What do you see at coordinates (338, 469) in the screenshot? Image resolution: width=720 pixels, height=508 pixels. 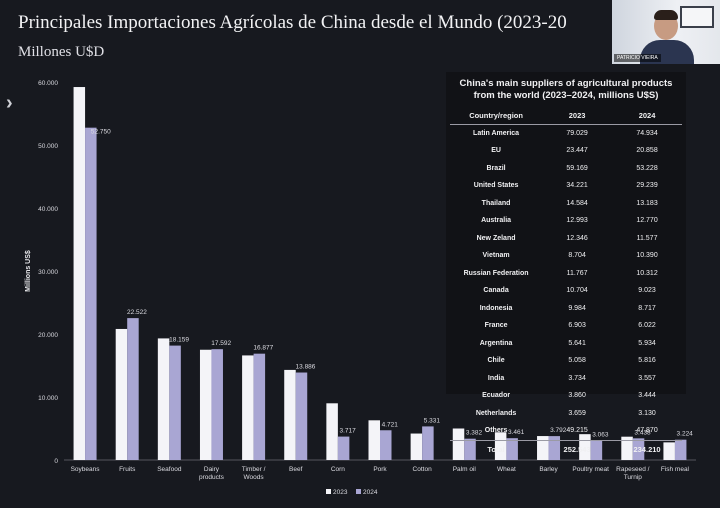 I see `x-tick-label: Corn` at bounding box center [338, 469].